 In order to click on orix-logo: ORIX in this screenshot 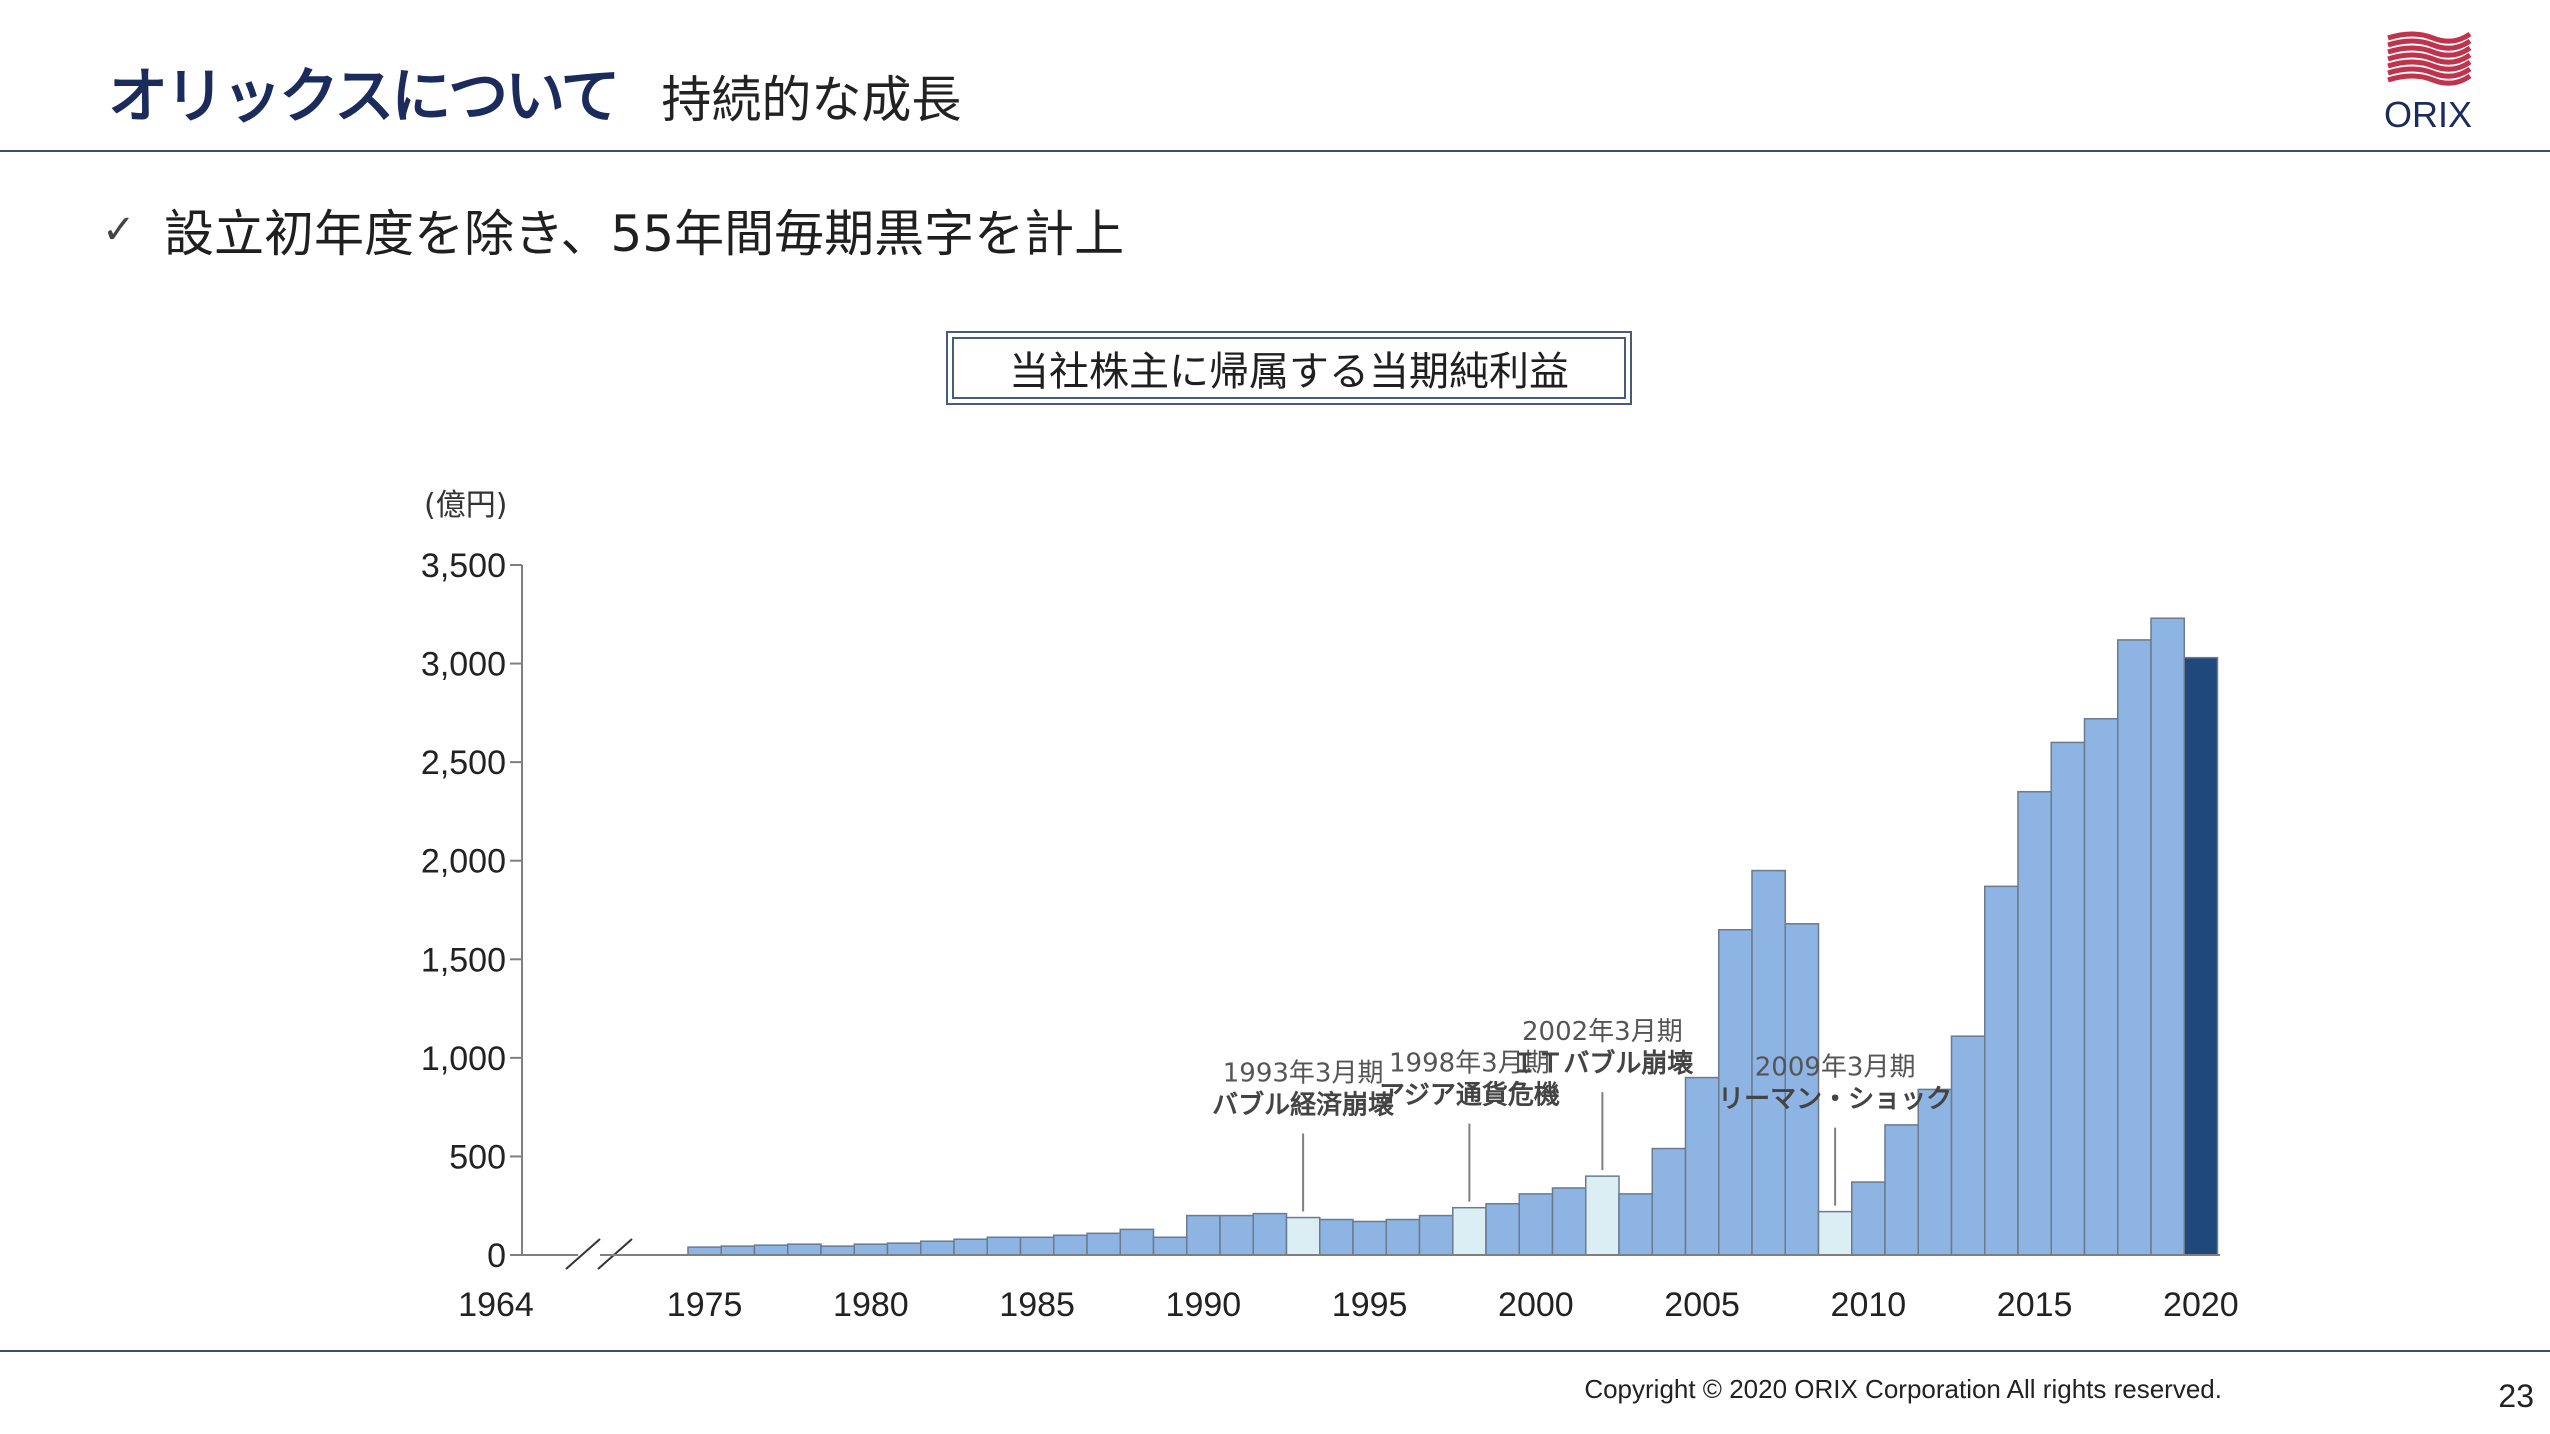, I will do `click(2428, 81)`.